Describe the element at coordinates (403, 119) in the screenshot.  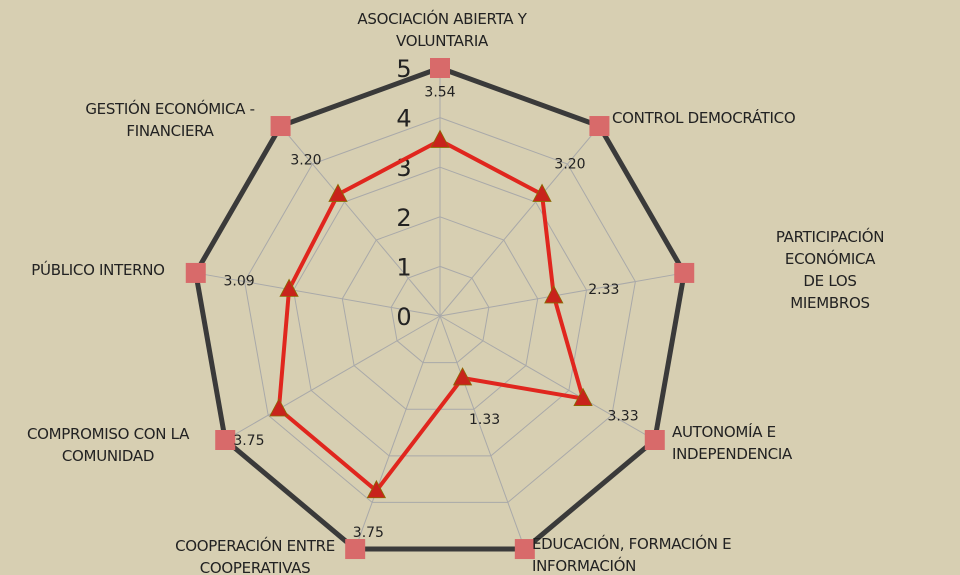
I see `tick-label: 4` at that location.